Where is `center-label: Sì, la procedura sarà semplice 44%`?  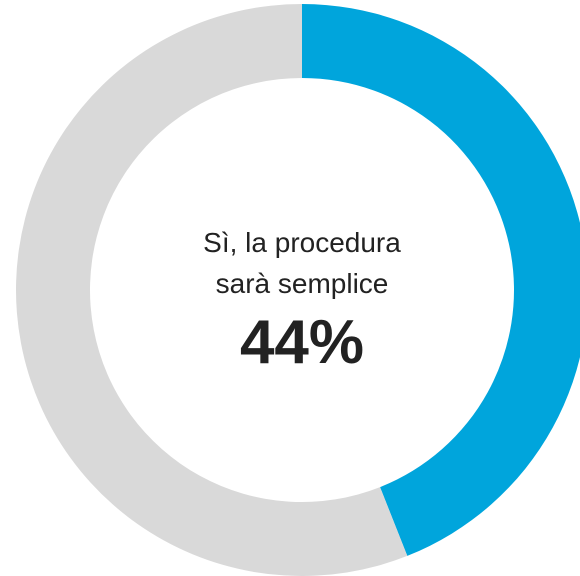
center-label: Sì, la procedura sarà semplice 44% is located at coordinates (302, 300).